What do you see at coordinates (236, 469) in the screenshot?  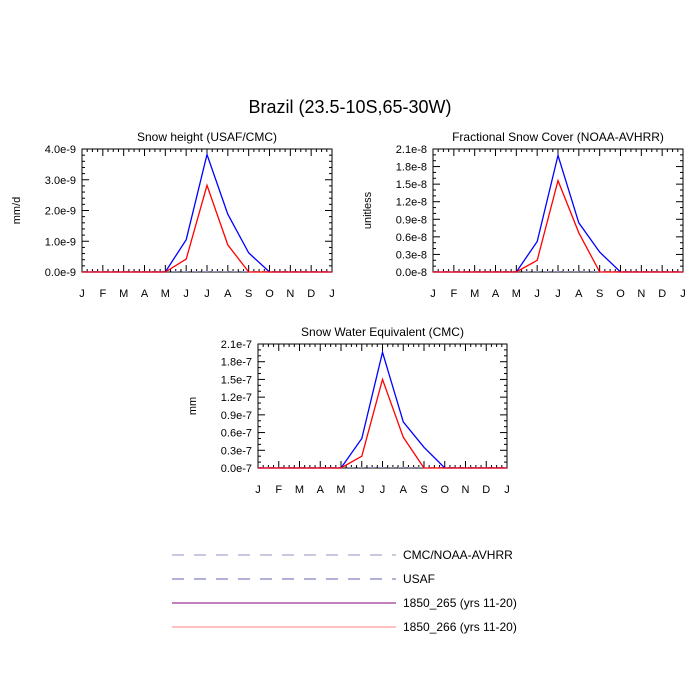 I see `y-tick-label: 0.0e-7` at bounding box center [236, 469].